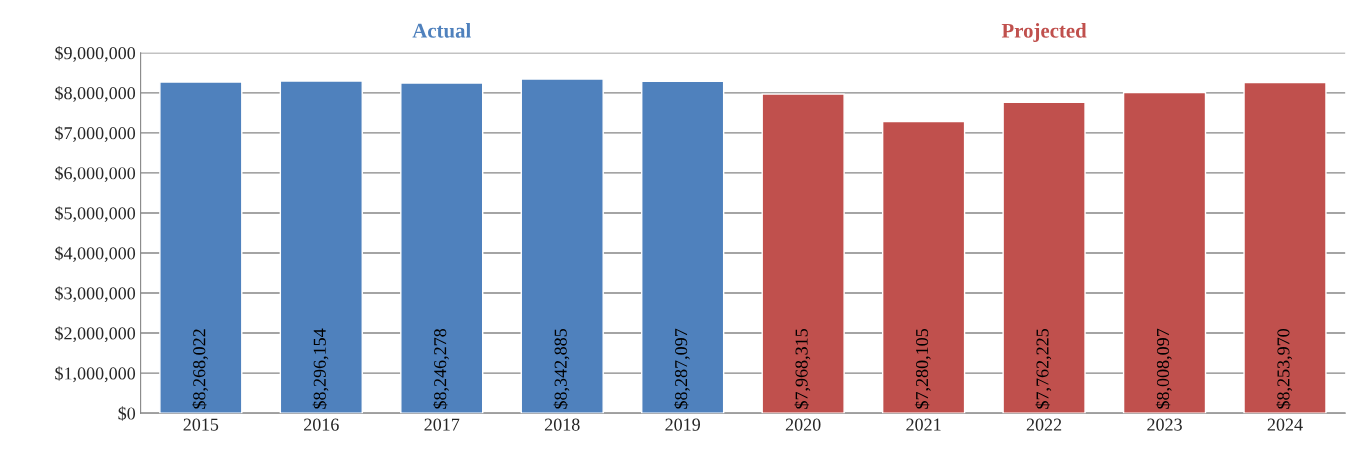 The image size is (1352, 455). I want to click on y-tick-label: $8,000,000, so click(95, 94).